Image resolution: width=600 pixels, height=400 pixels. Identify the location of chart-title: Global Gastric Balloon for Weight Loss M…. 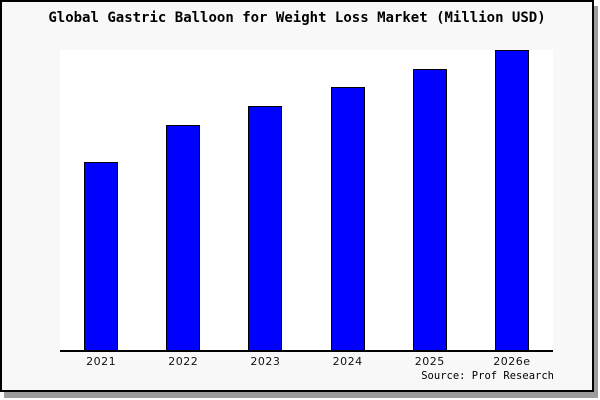
(297, 18).